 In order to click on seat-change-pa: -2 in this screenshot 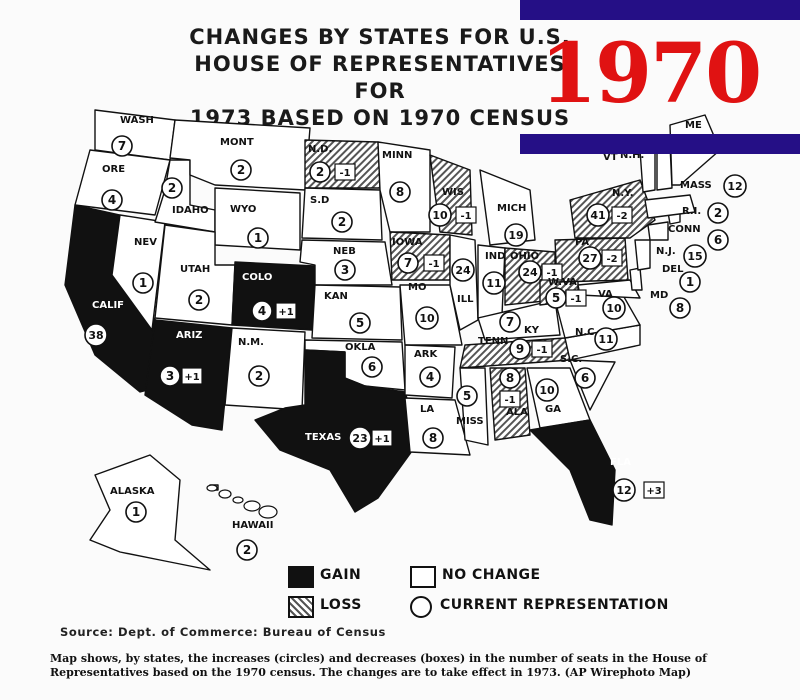, I will do `click(612, 258)`.